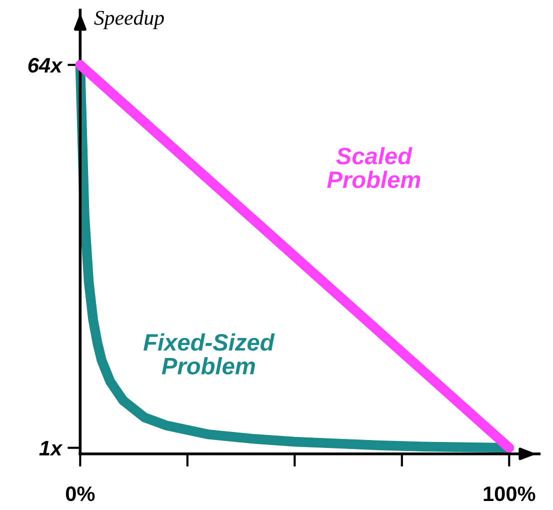  I want to click on y-axis-title: Speedup, so click(129, 20).